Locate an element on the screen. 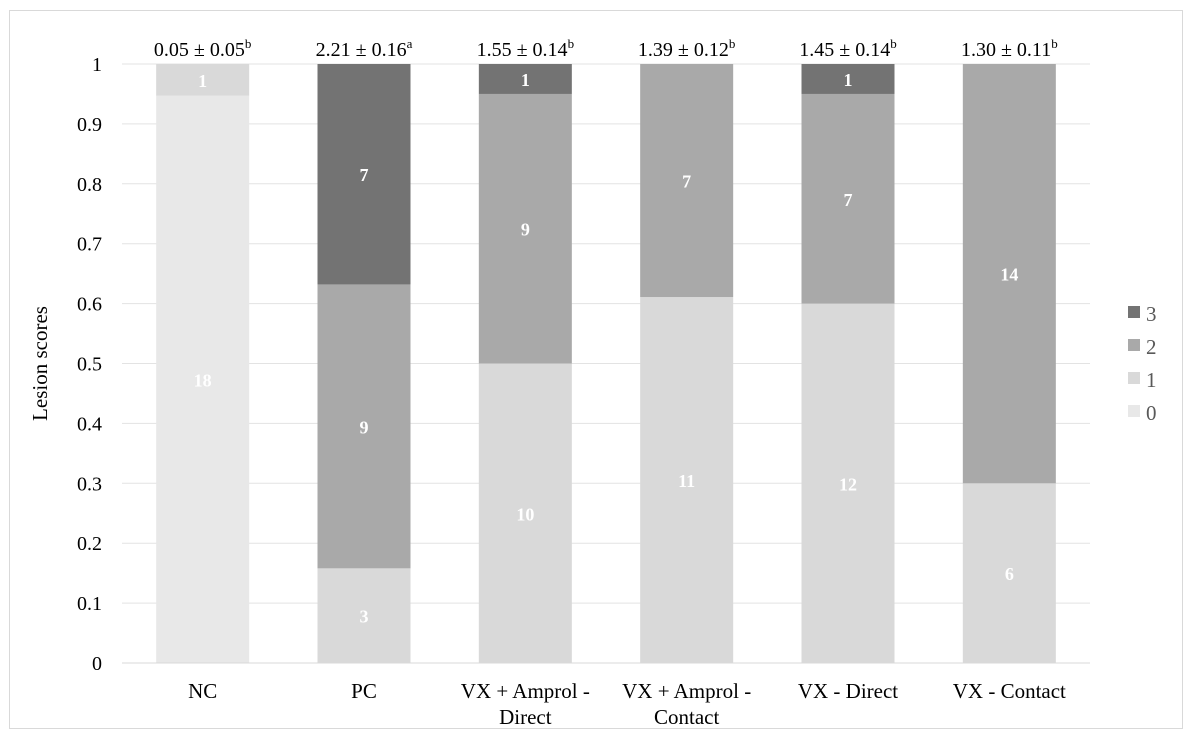 The width and height of the screenshot is (1193, 738). y-tick-label: 0.9 is located at coordinates (89, 125).